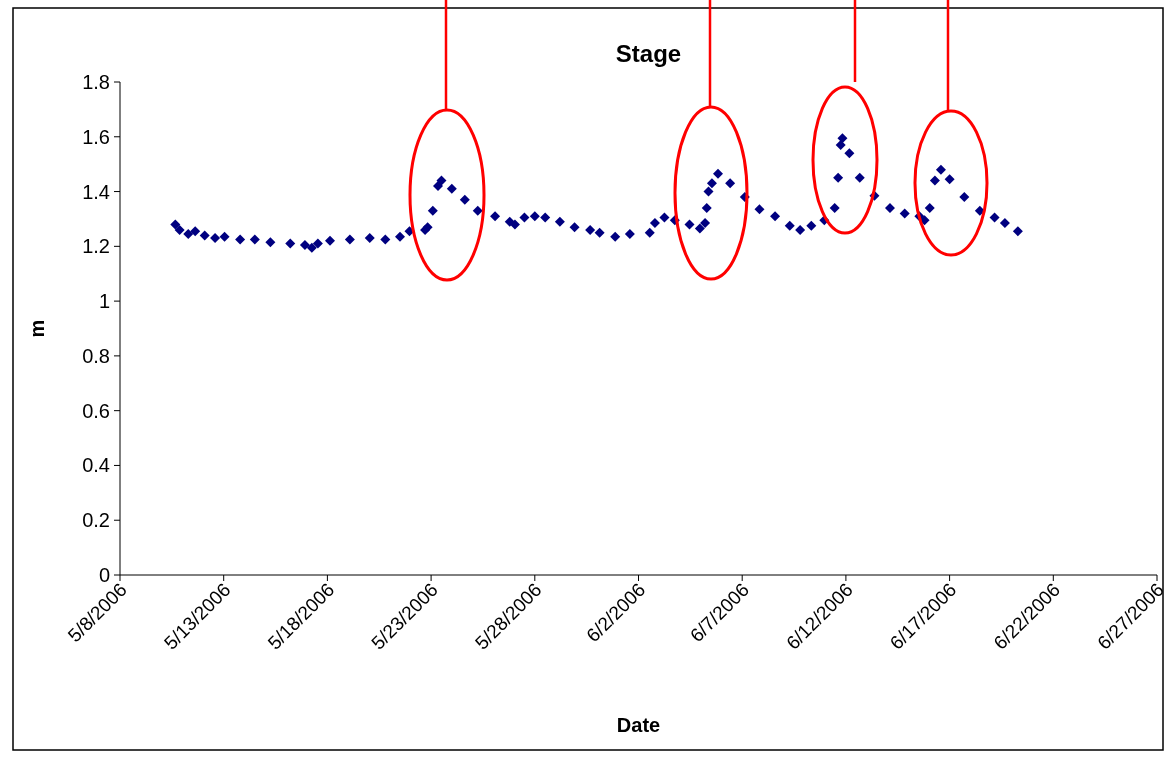 The height and width of the screenshot is (761, 1168). What do you see at coordinates (37, 328) in the screenshot?
I see `y-axis-title: m` at bounding box center [37, 328].